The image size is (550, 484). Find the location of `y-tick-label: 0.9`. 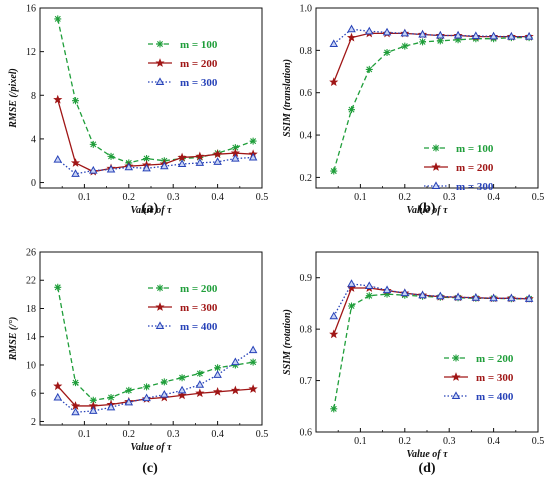

y-tick-label: 0.9 is located at coordinates (306, 278).